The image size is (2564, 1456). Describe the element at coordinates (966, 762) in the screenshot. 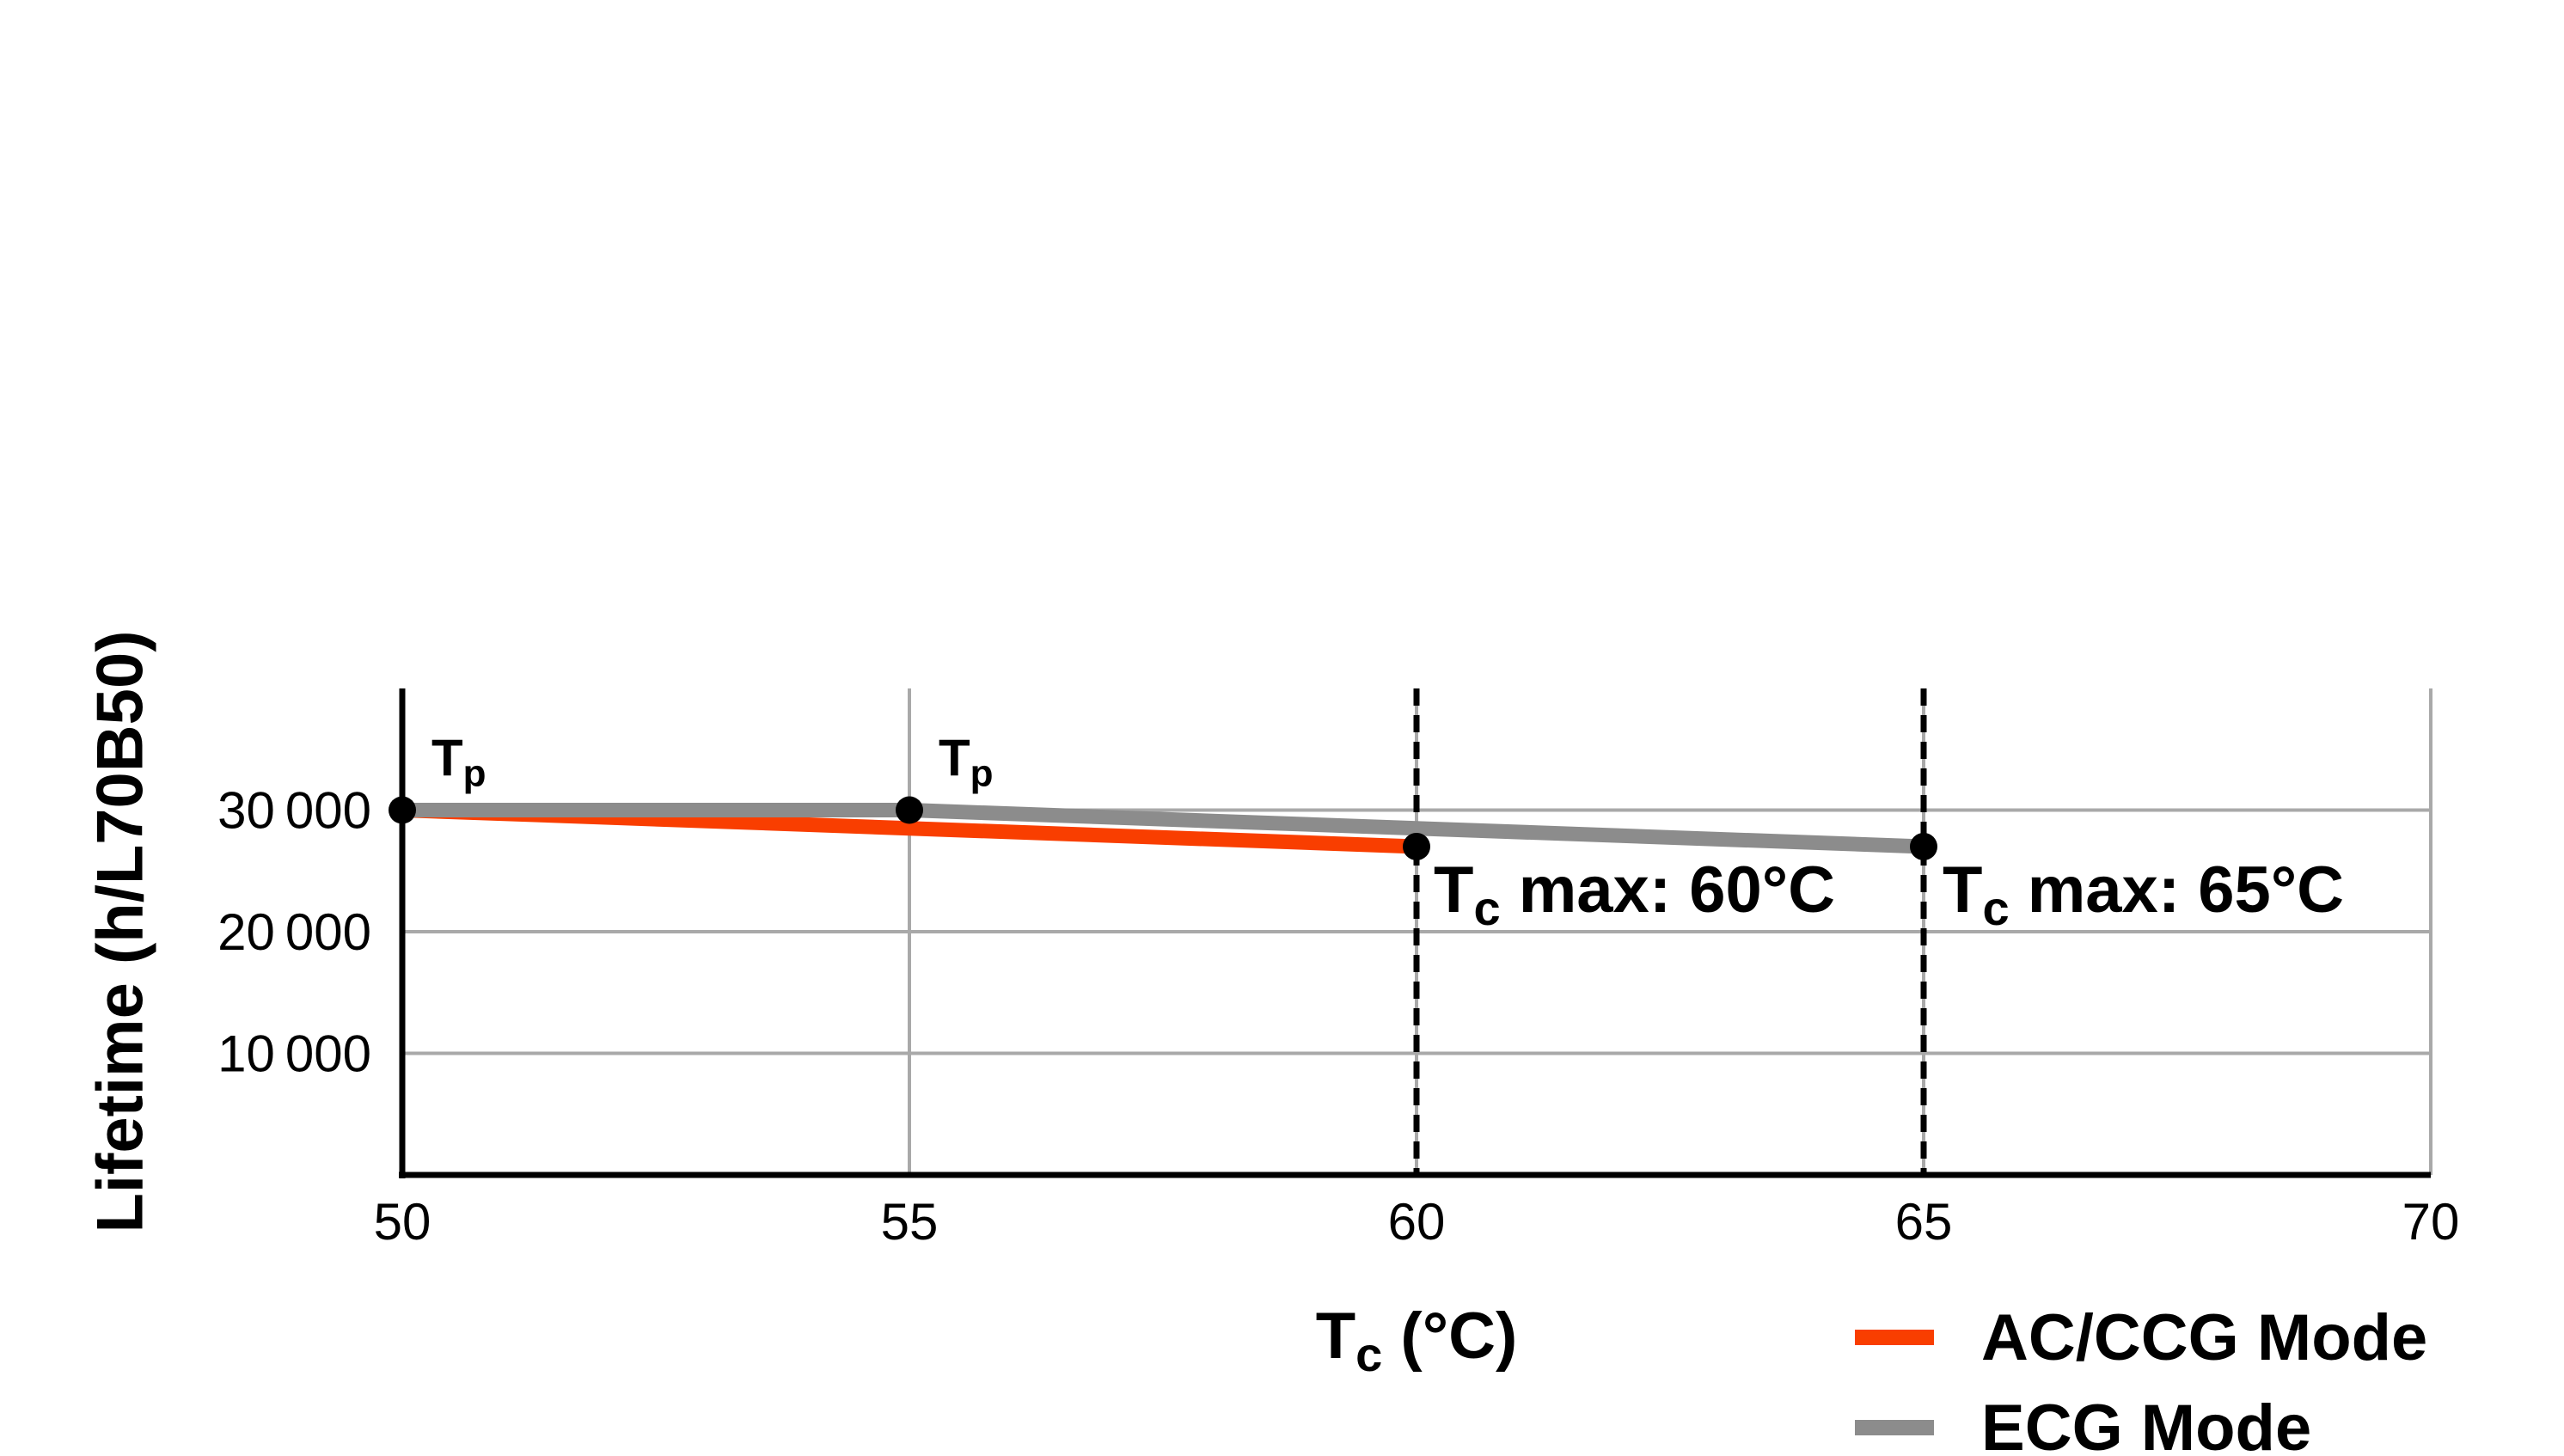

I see `tp-label-ecg: Tp` at that location.